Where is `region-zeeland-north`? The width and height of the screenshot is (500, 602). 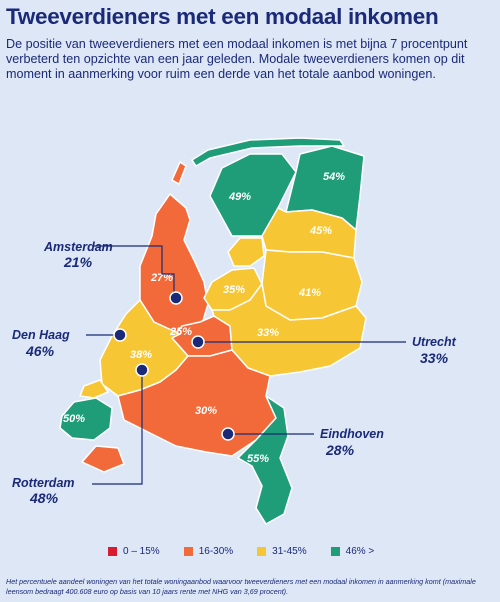
region-zeeland-north is located at coordinates (94, 389).